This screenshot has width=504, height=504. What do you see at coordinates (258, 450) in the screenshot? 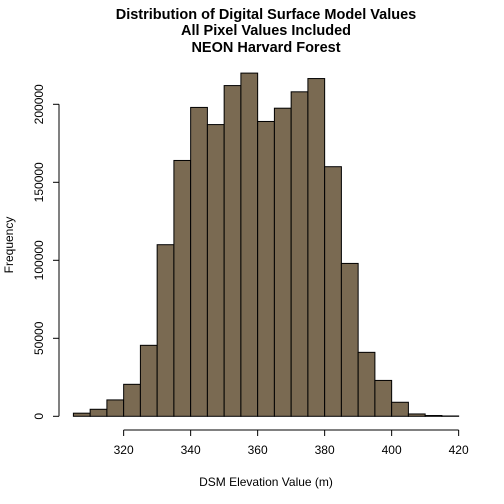
I see `x-tick-label: 360` at bounding box center [258, 450].